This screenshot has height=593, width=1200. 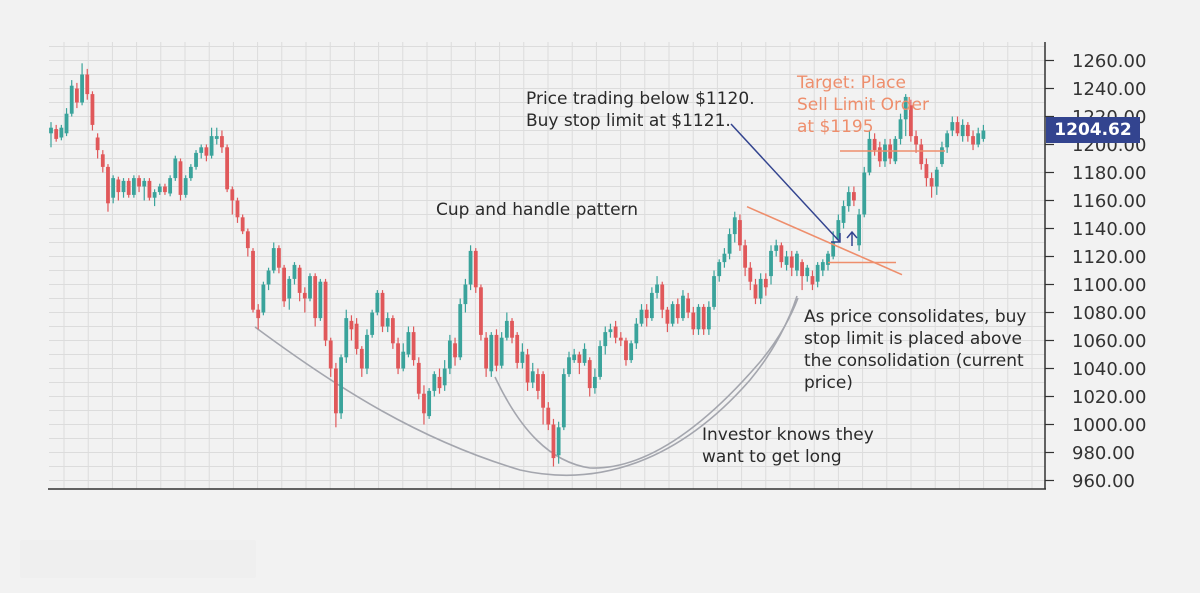 What do you see at coordinates (835, 127) in the screenshot?
I see `annotation-target-line-3: at $1195` at bounding box center [835, 127].